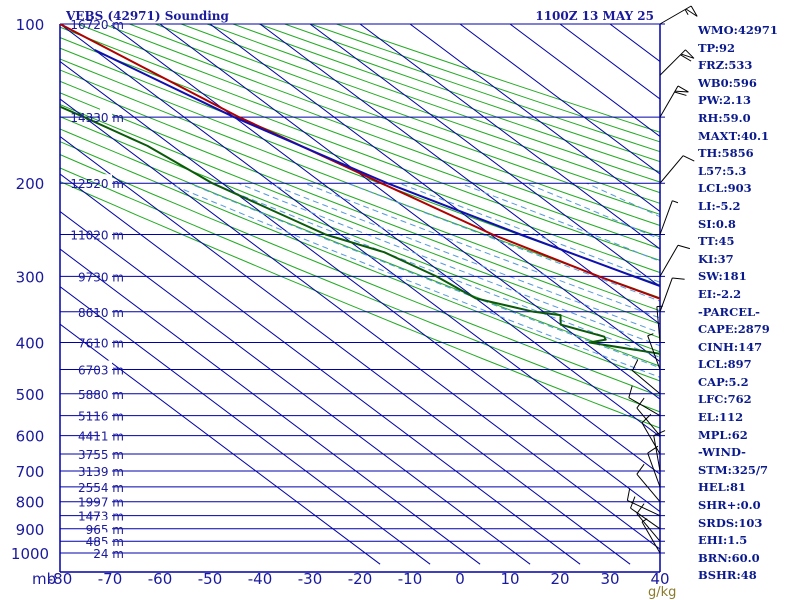 Image resolution: width=800 pixels, height=600 pixels. What do you see at coordinates (723, 381) in the screenshot?
I see `sounding-index: CAP:5.2` at bounding box center [723, 381].